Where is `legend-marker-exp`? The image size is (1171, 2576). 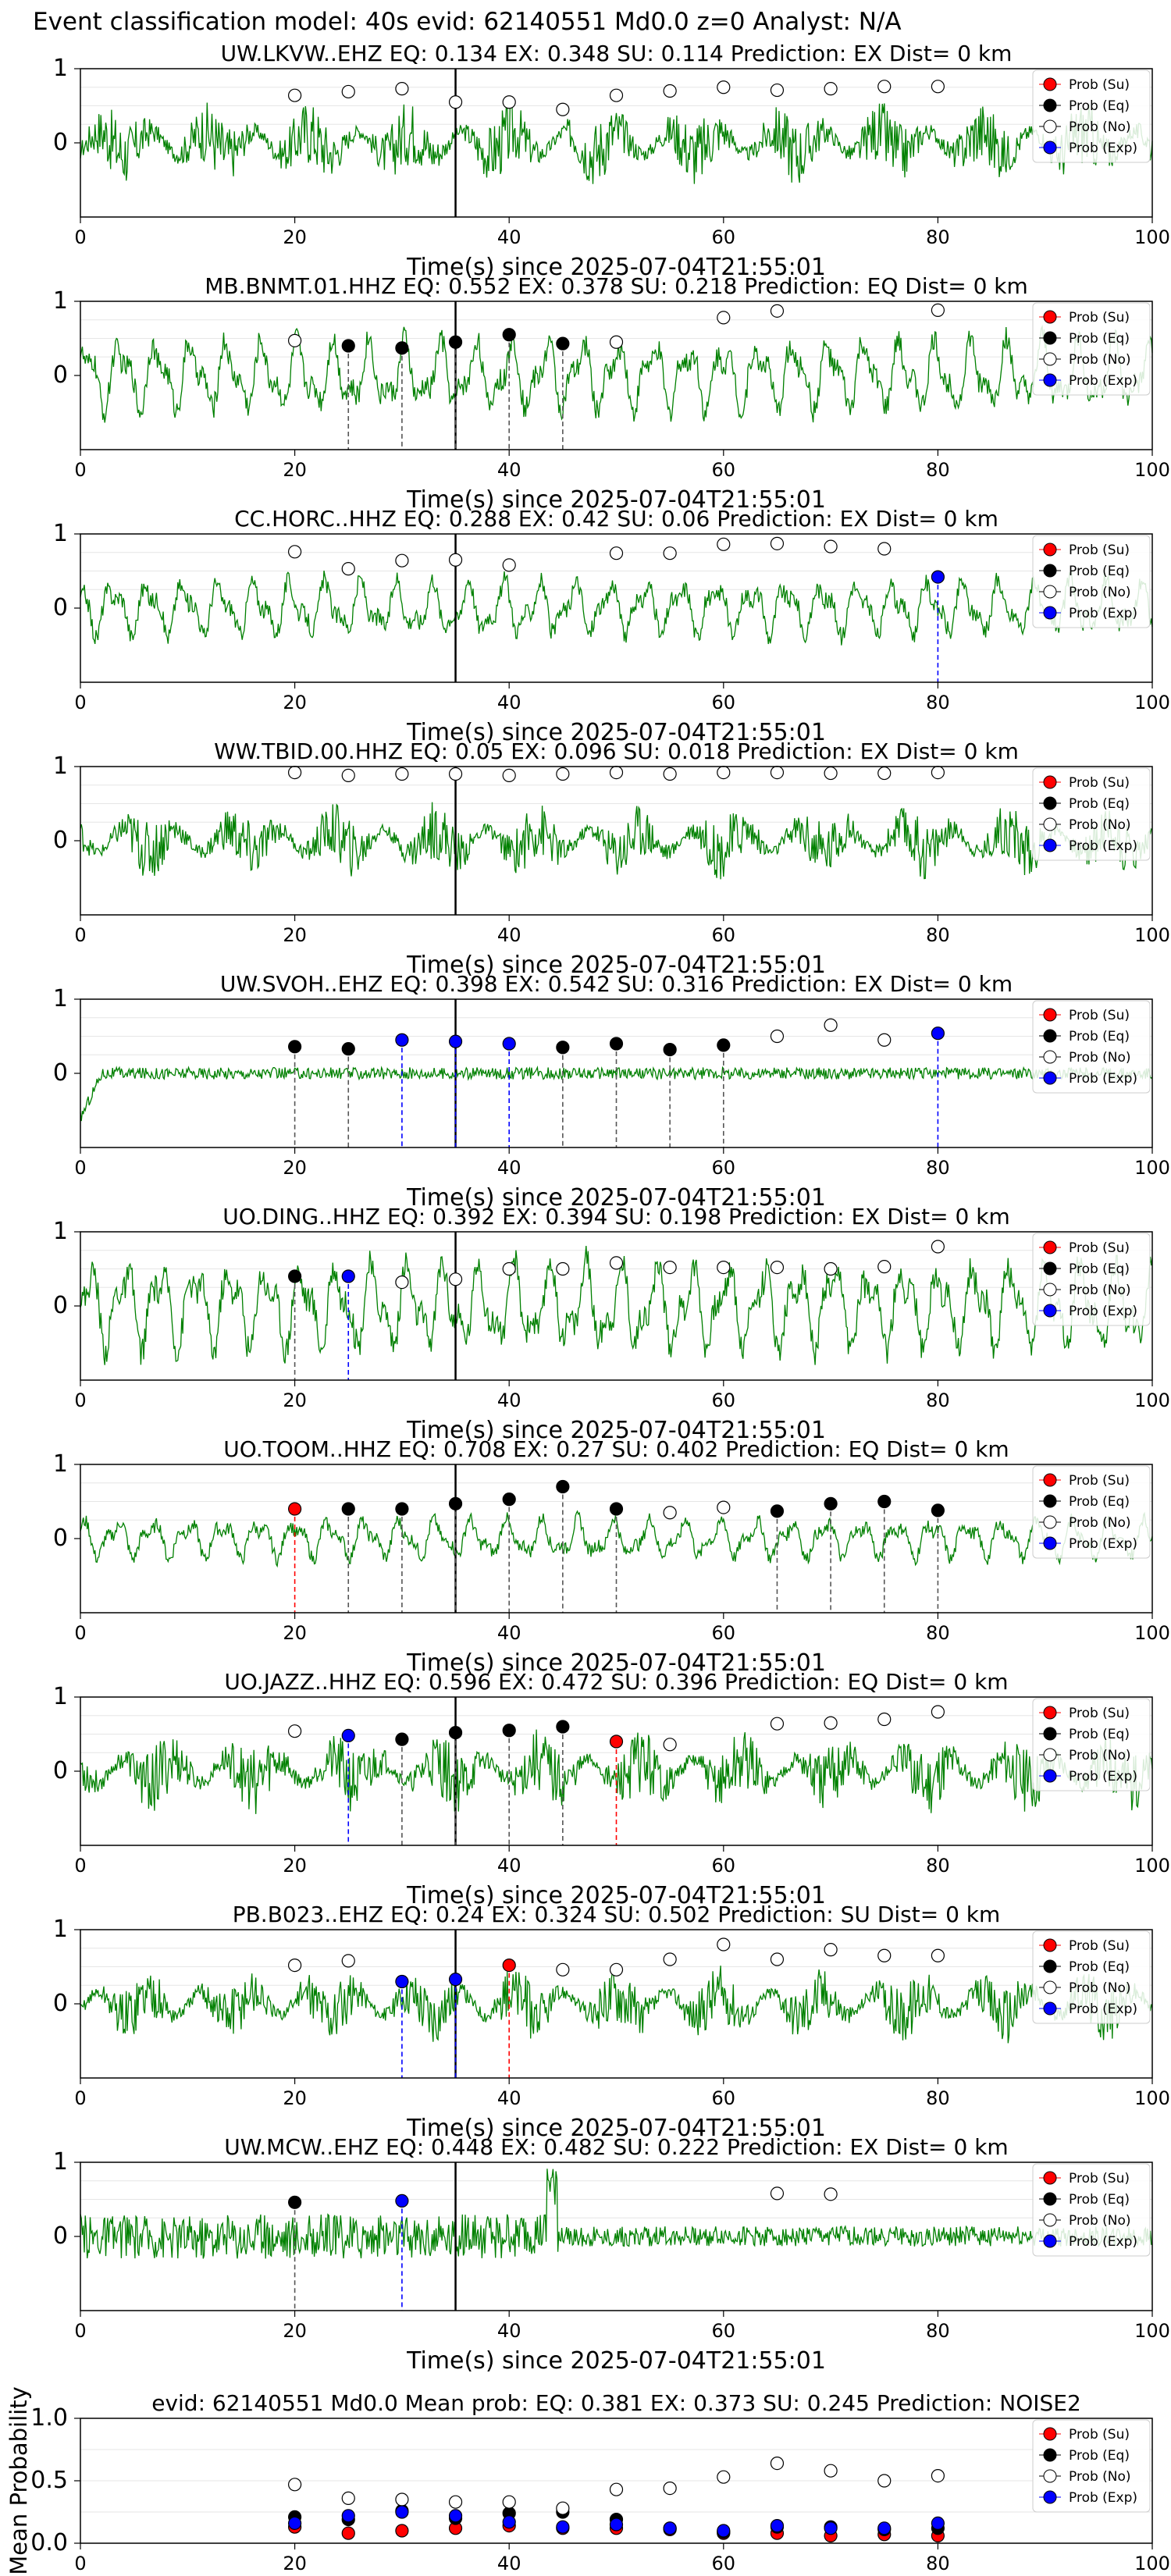
legend-marker-exp is located at coordinates (1050, 2497).